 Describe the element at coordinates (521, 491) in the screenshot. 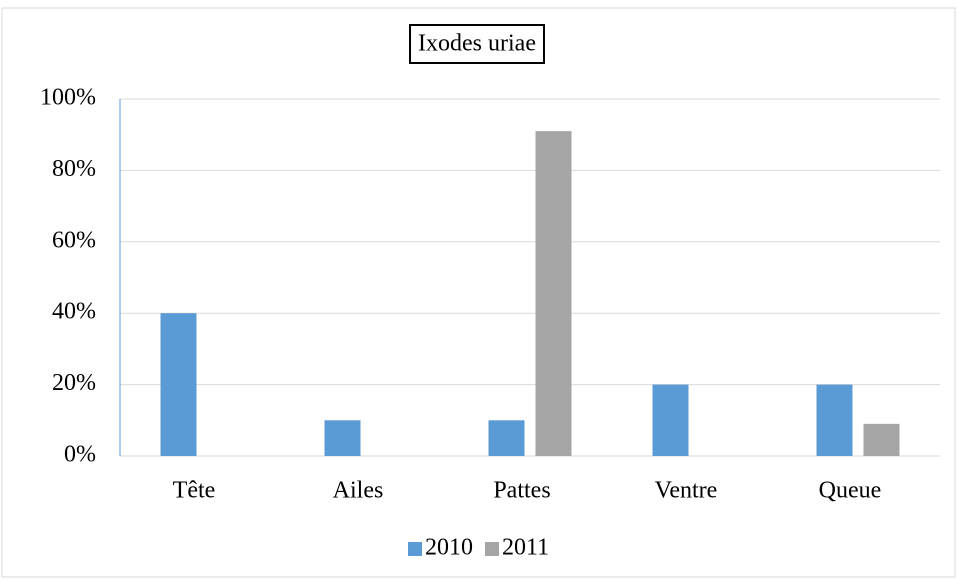

I see `x-tick-label: Pattes` at that location.